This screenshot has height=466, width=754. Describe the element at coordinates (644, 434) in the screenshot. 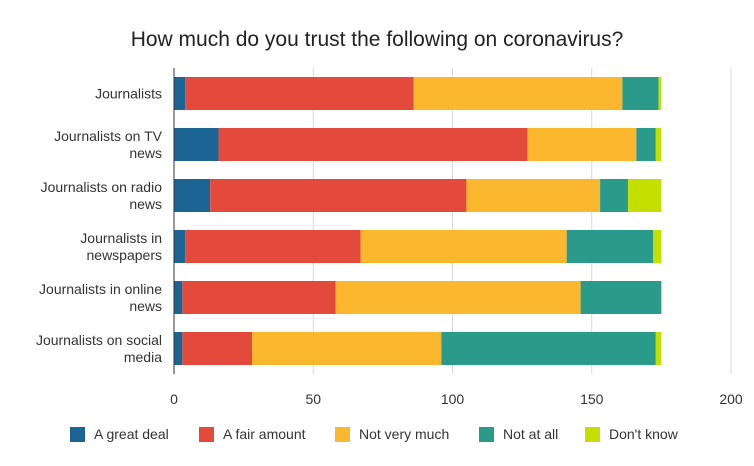

I see `legend-label: Don't know` at that location.